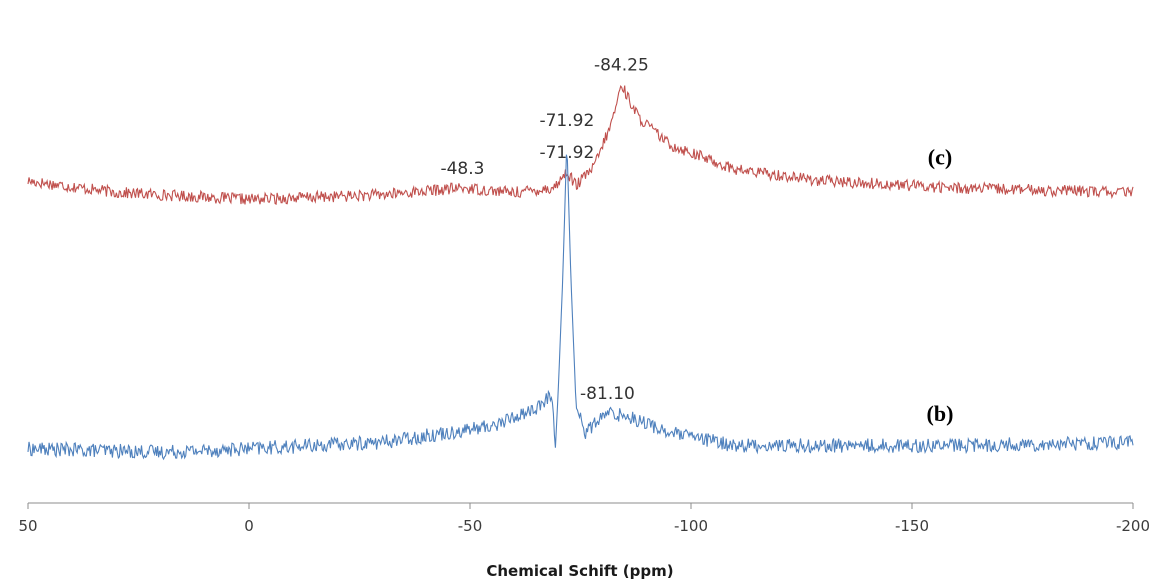 The image size is (1161, 583). What do you see at coordinates (584, 519) in the screenshot?
I see `x-tick-layer: 50 0 -50 -100 -150 -200` at bounding box center [584, 519].